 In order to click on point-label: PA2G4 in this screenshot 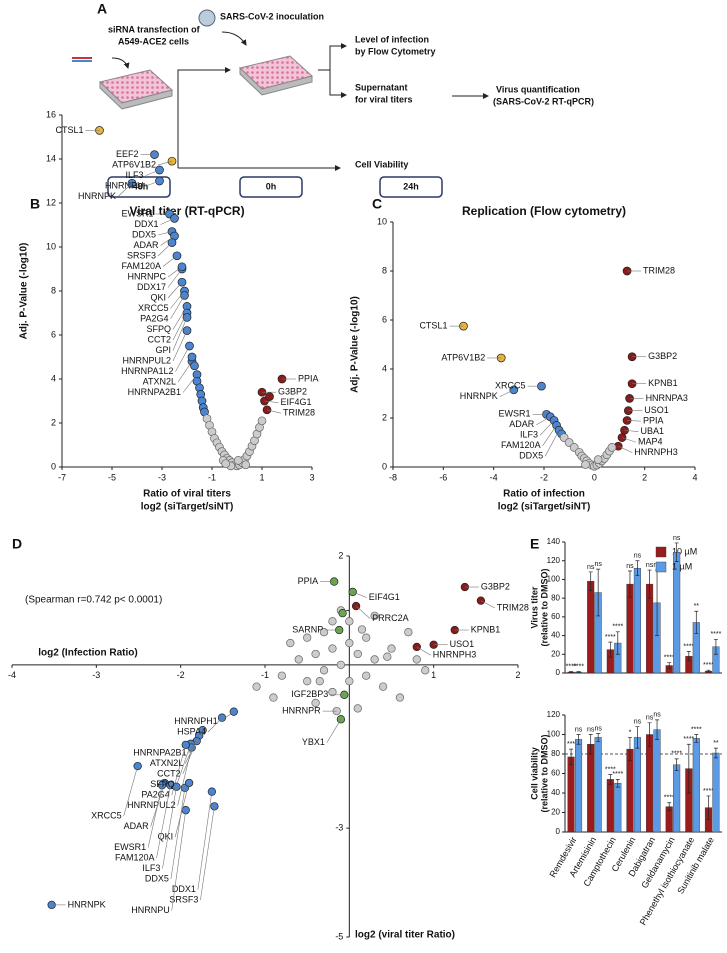, I will do `click(154, 318)`.